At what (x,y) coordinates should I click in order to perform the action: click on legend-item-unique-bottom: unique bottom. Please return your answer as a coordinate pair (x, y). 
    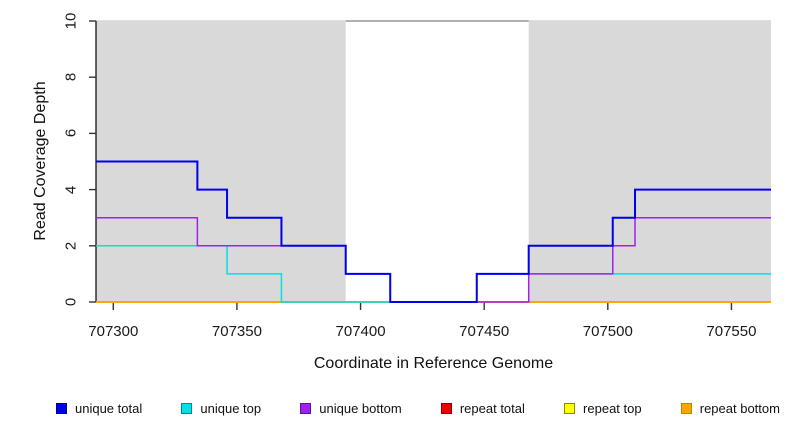
    Looking at the image, I should click on (351, 408).